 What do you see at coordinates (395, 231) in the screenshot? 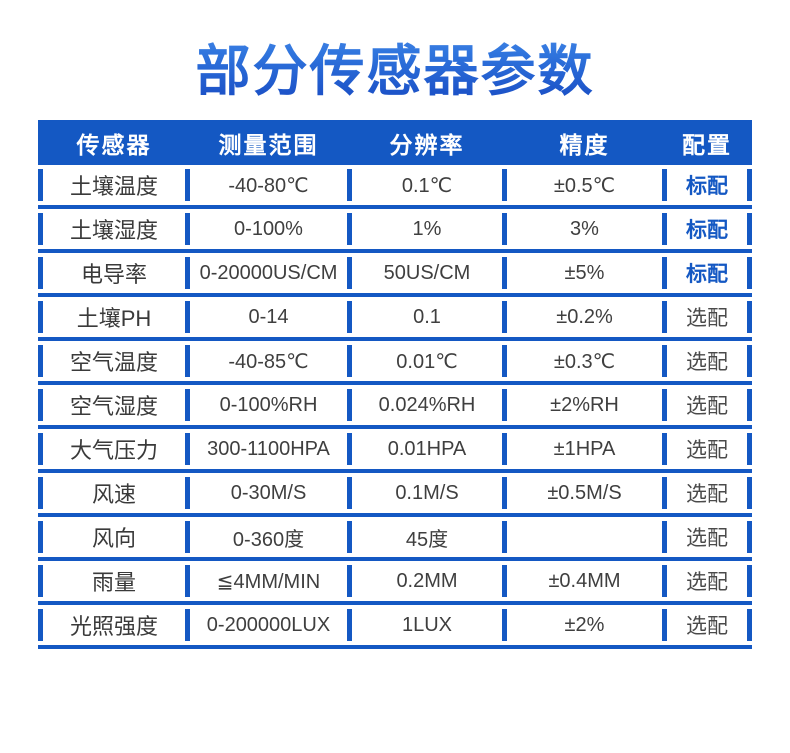
I see `table-row: 土壤湿度 0-100% 1% 3% 标配` at bounding box center [395, 231].